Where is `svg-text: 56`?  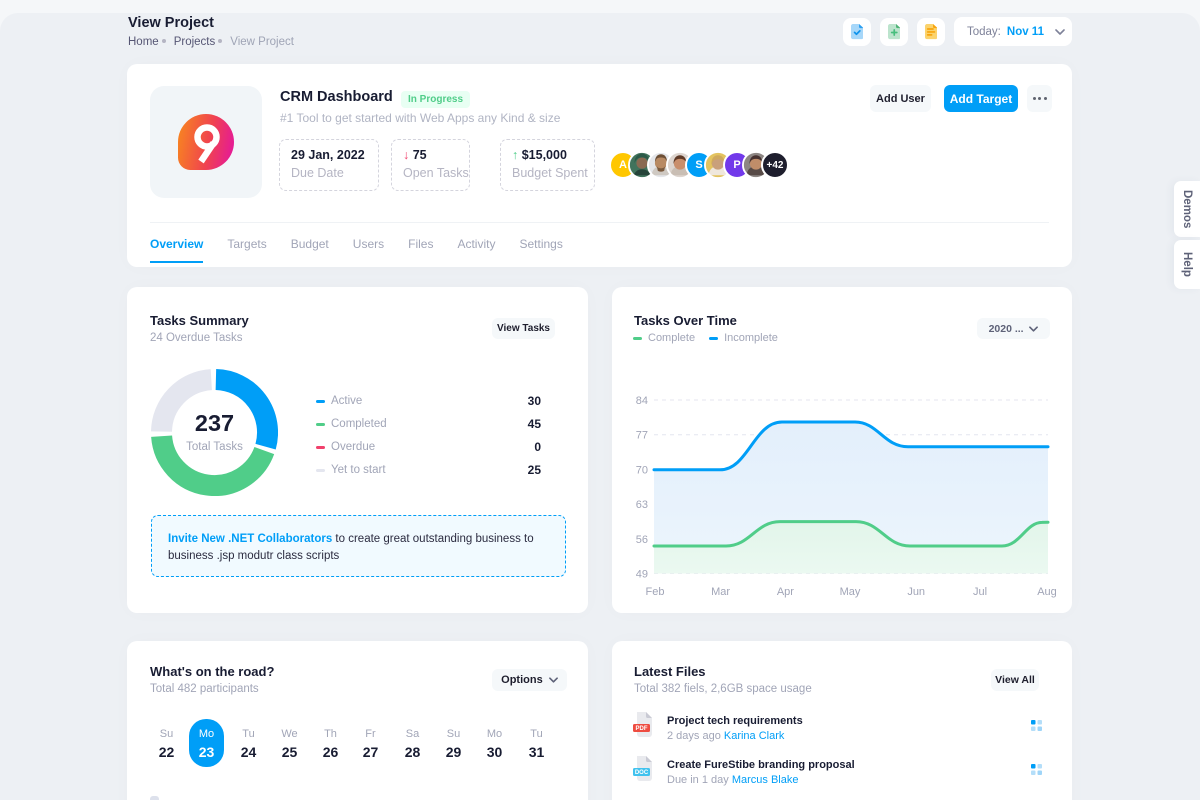 svg-text: 56 is located at coordinates (642, 540).